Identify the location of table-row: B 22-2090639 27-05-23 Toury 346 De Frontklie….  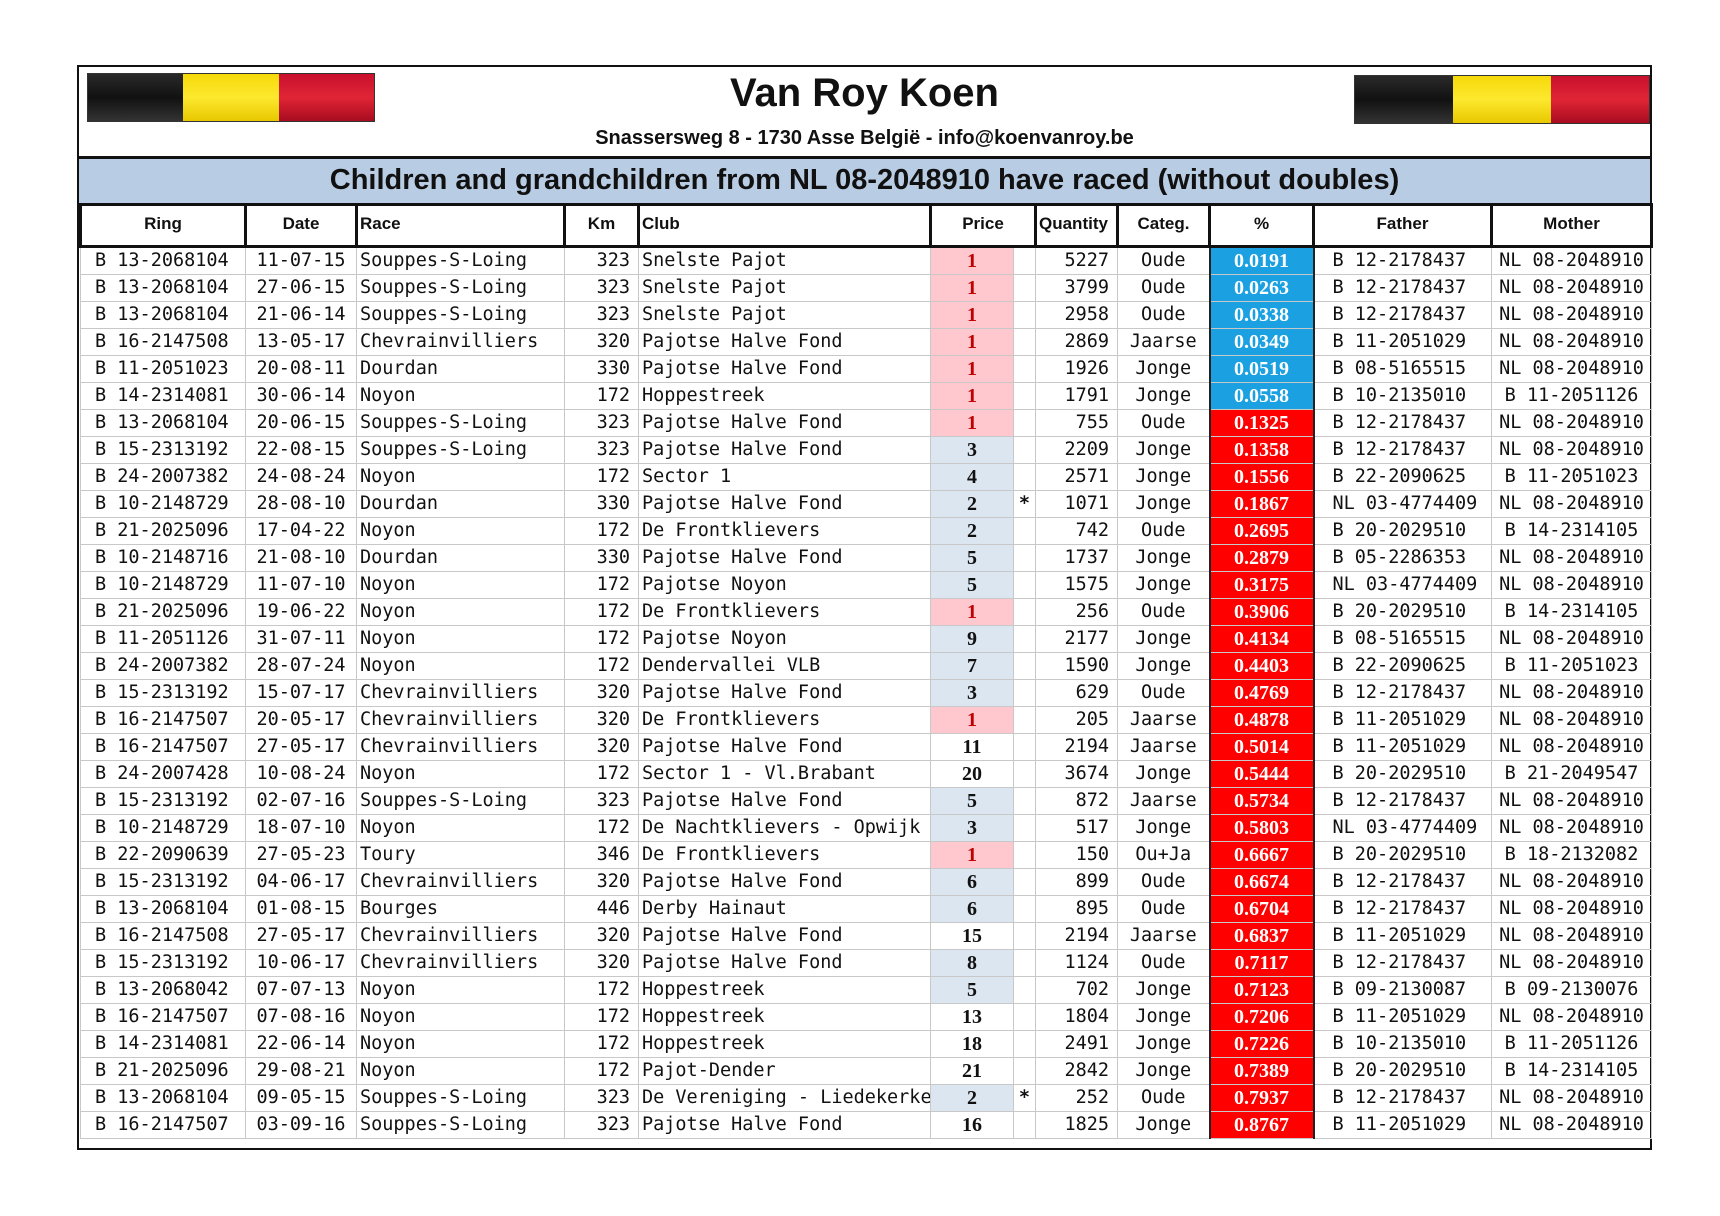
(866, 855).